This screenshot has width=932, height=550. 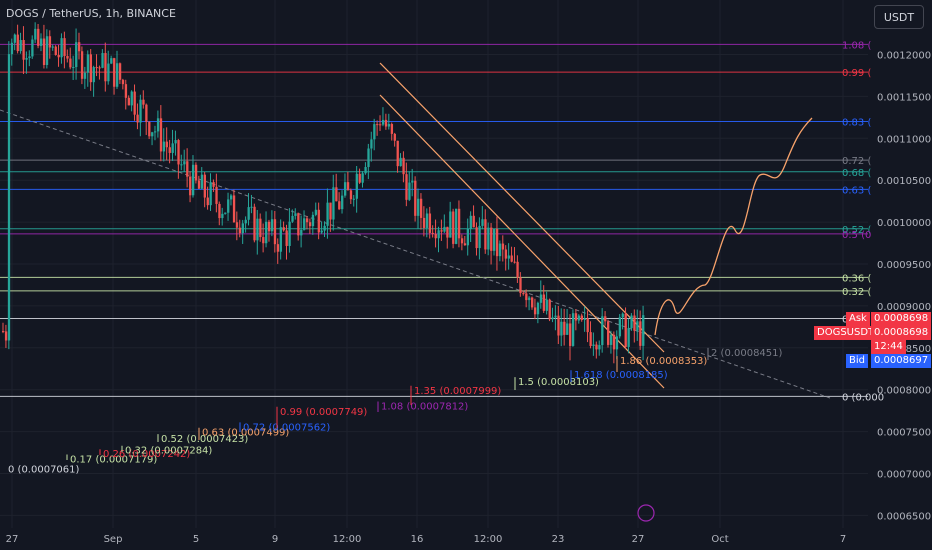 I want to click on y-tick-label: 0.0012000, so click(x=904, y=55).